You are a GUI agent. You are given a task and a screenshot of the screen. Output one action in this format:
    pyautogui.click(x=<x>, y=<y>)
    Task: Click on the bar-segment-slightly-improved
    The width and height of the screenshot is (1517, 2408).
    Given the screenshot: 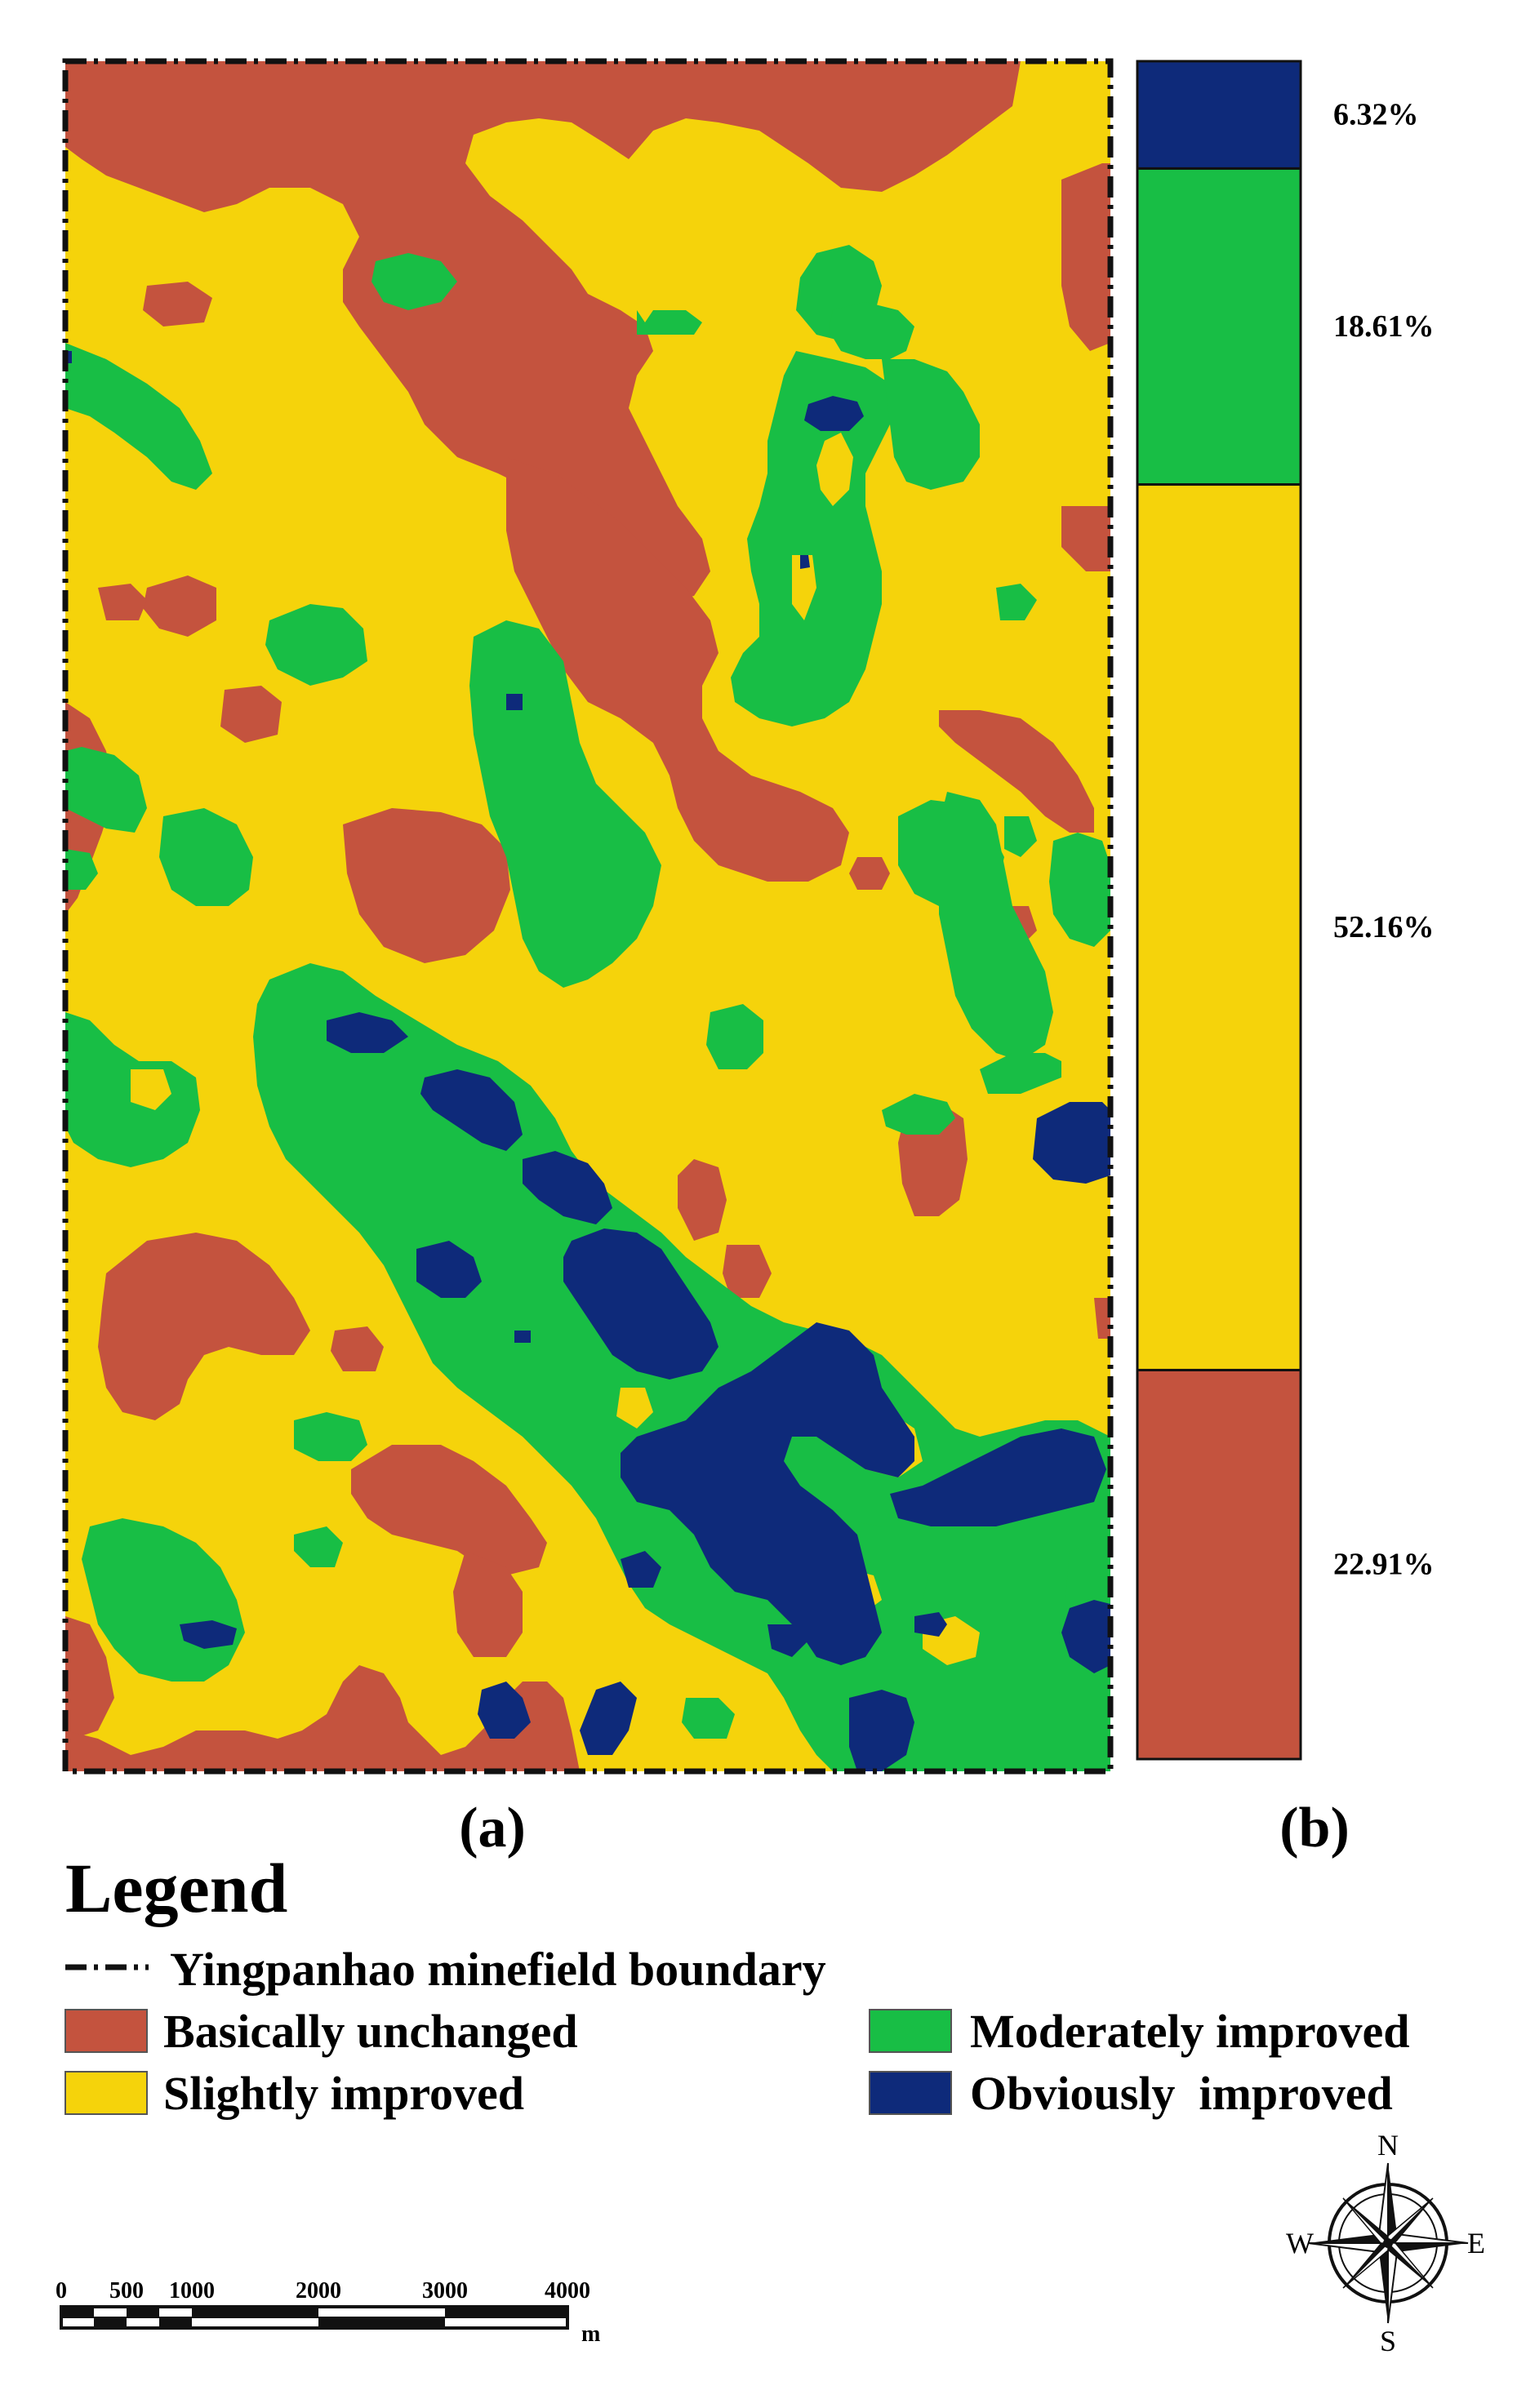 What is the action you would take?
    pyautogui.click(x=1219, y=927)
    